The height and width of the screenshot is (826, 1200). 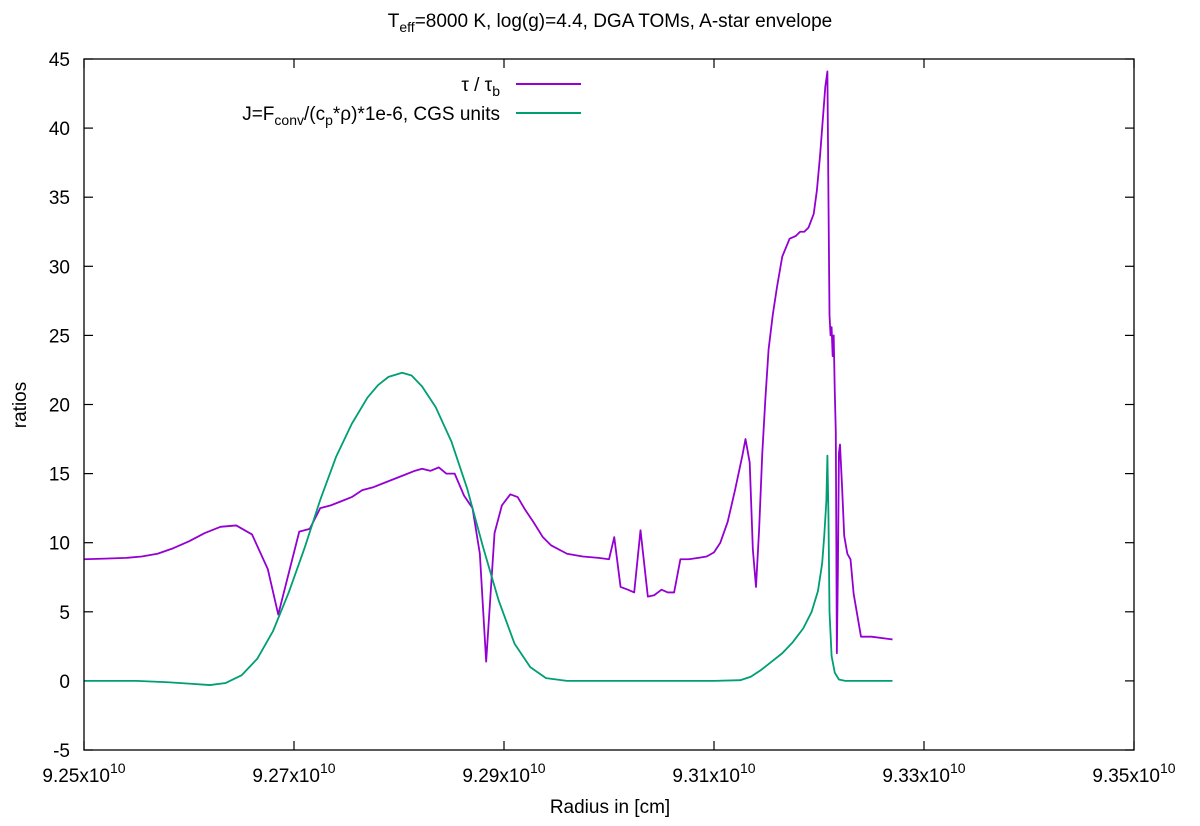 What do you see at coordinates (411, 101) in the screenshot?
I see `legend: τ / τb J=Fconv/(cp*ρ)*1e-6, CGS units` at bounding box center [411, 101].